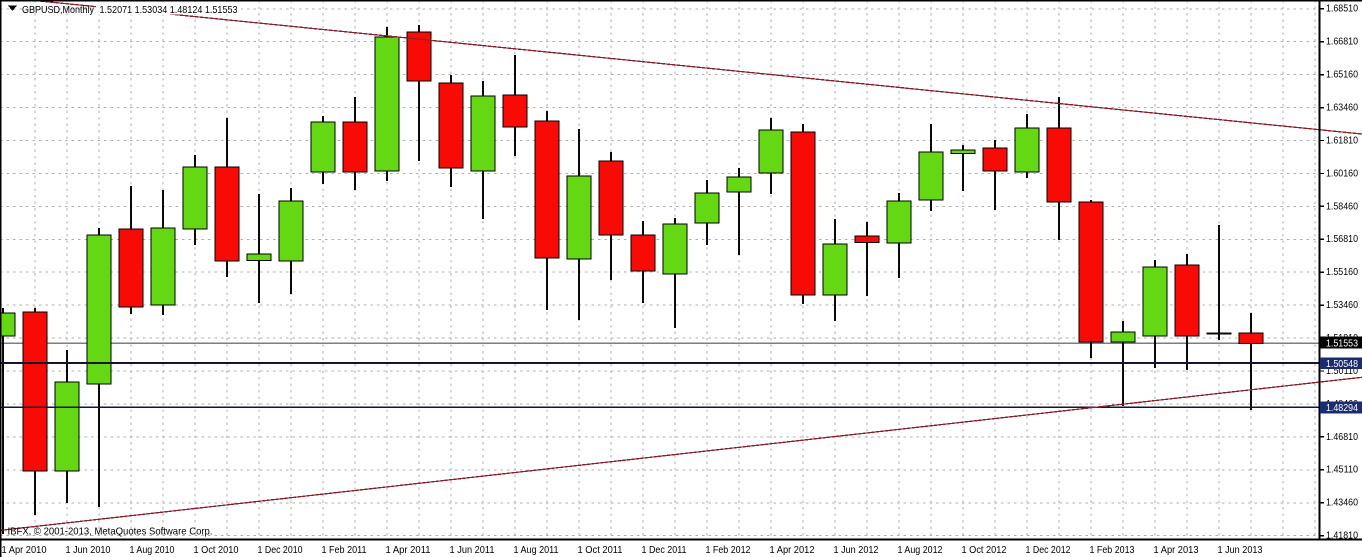 The width and height of the screenshot is (1362, 557). What do you see at coordinates (536, 550) in the screenshot?
I see `svg-text: 1 Aug 2011` at bounding box center [536, 550].